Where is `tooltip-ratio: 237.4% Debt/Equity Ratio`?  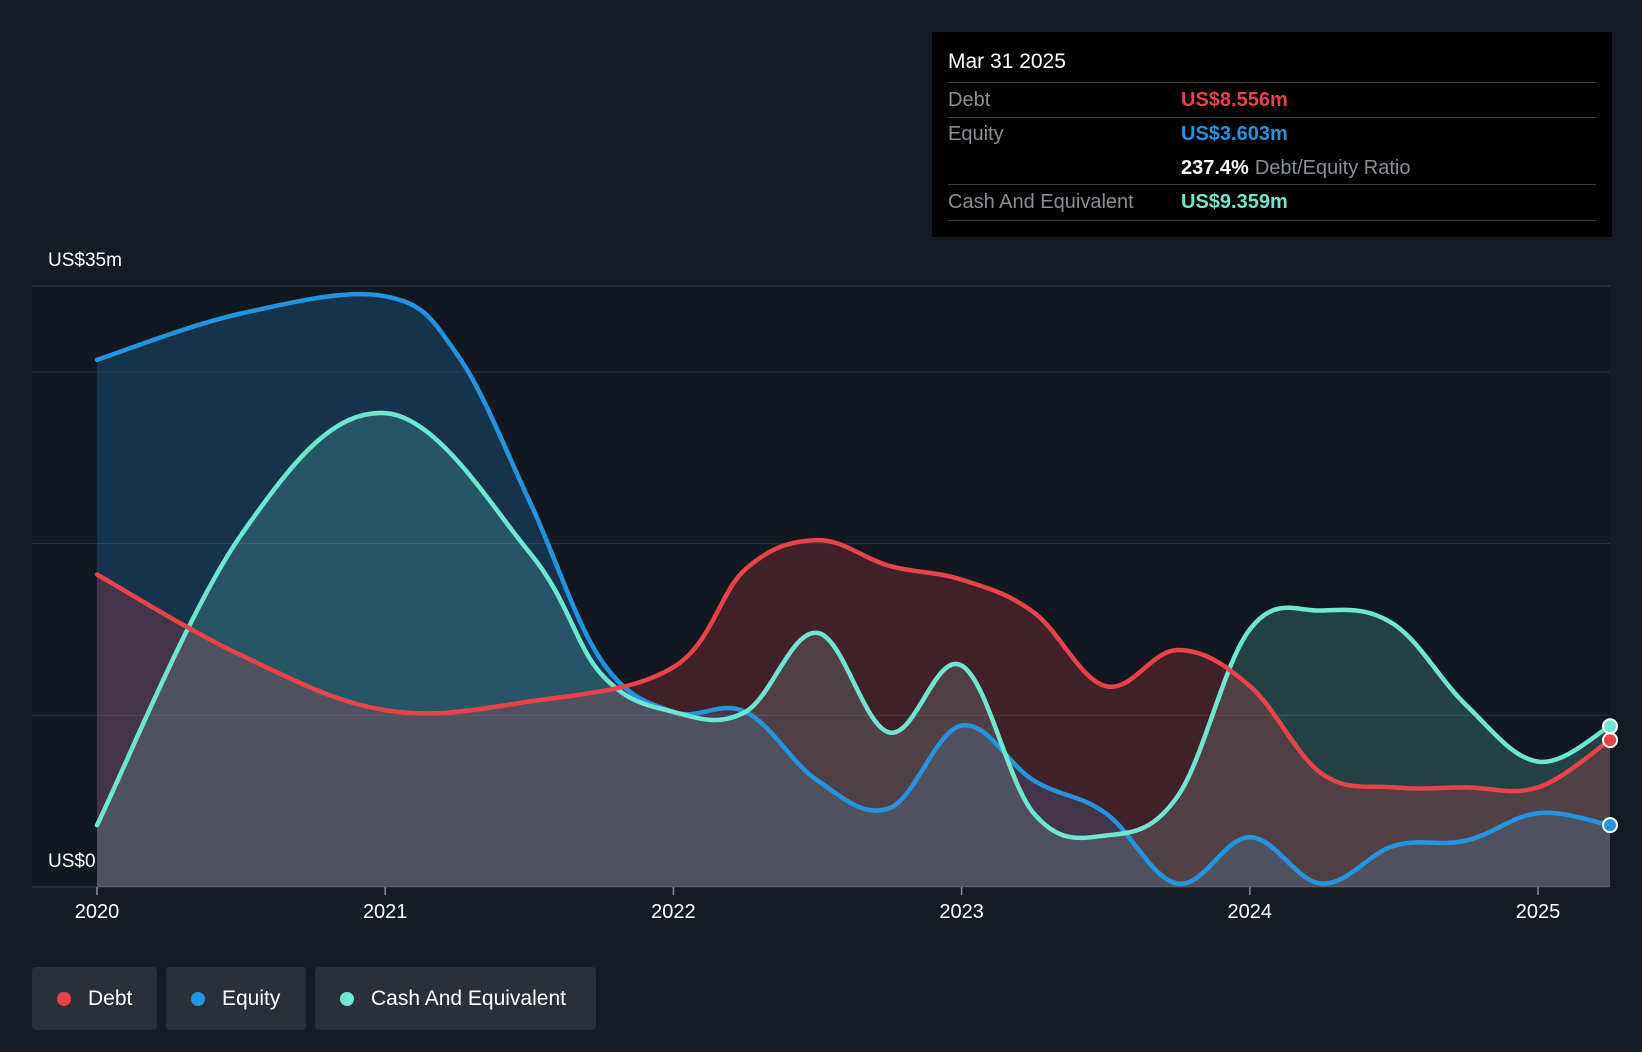 tooltip-ratio: 237.4% Debt/Equity Ratio is located at coordinates (1295, 168).